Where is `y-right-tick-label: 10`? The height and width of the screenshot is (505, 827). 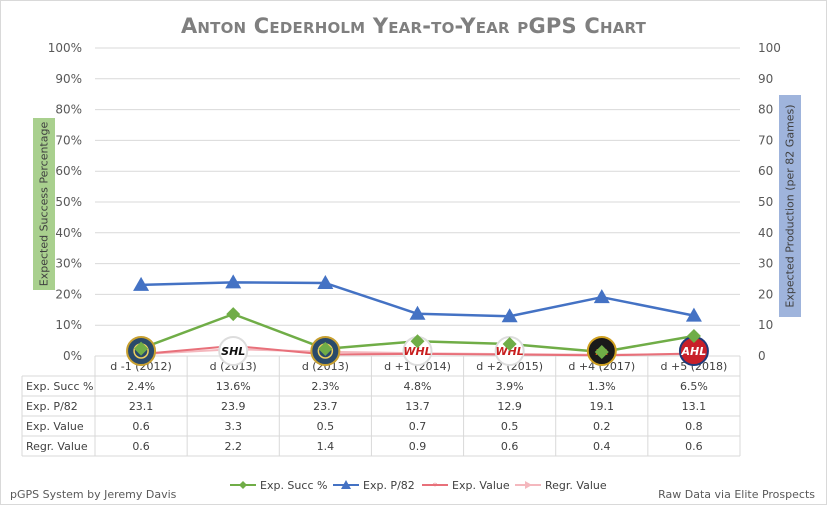
y-right-tick-label: 10 is located at coordinates (765, 325).